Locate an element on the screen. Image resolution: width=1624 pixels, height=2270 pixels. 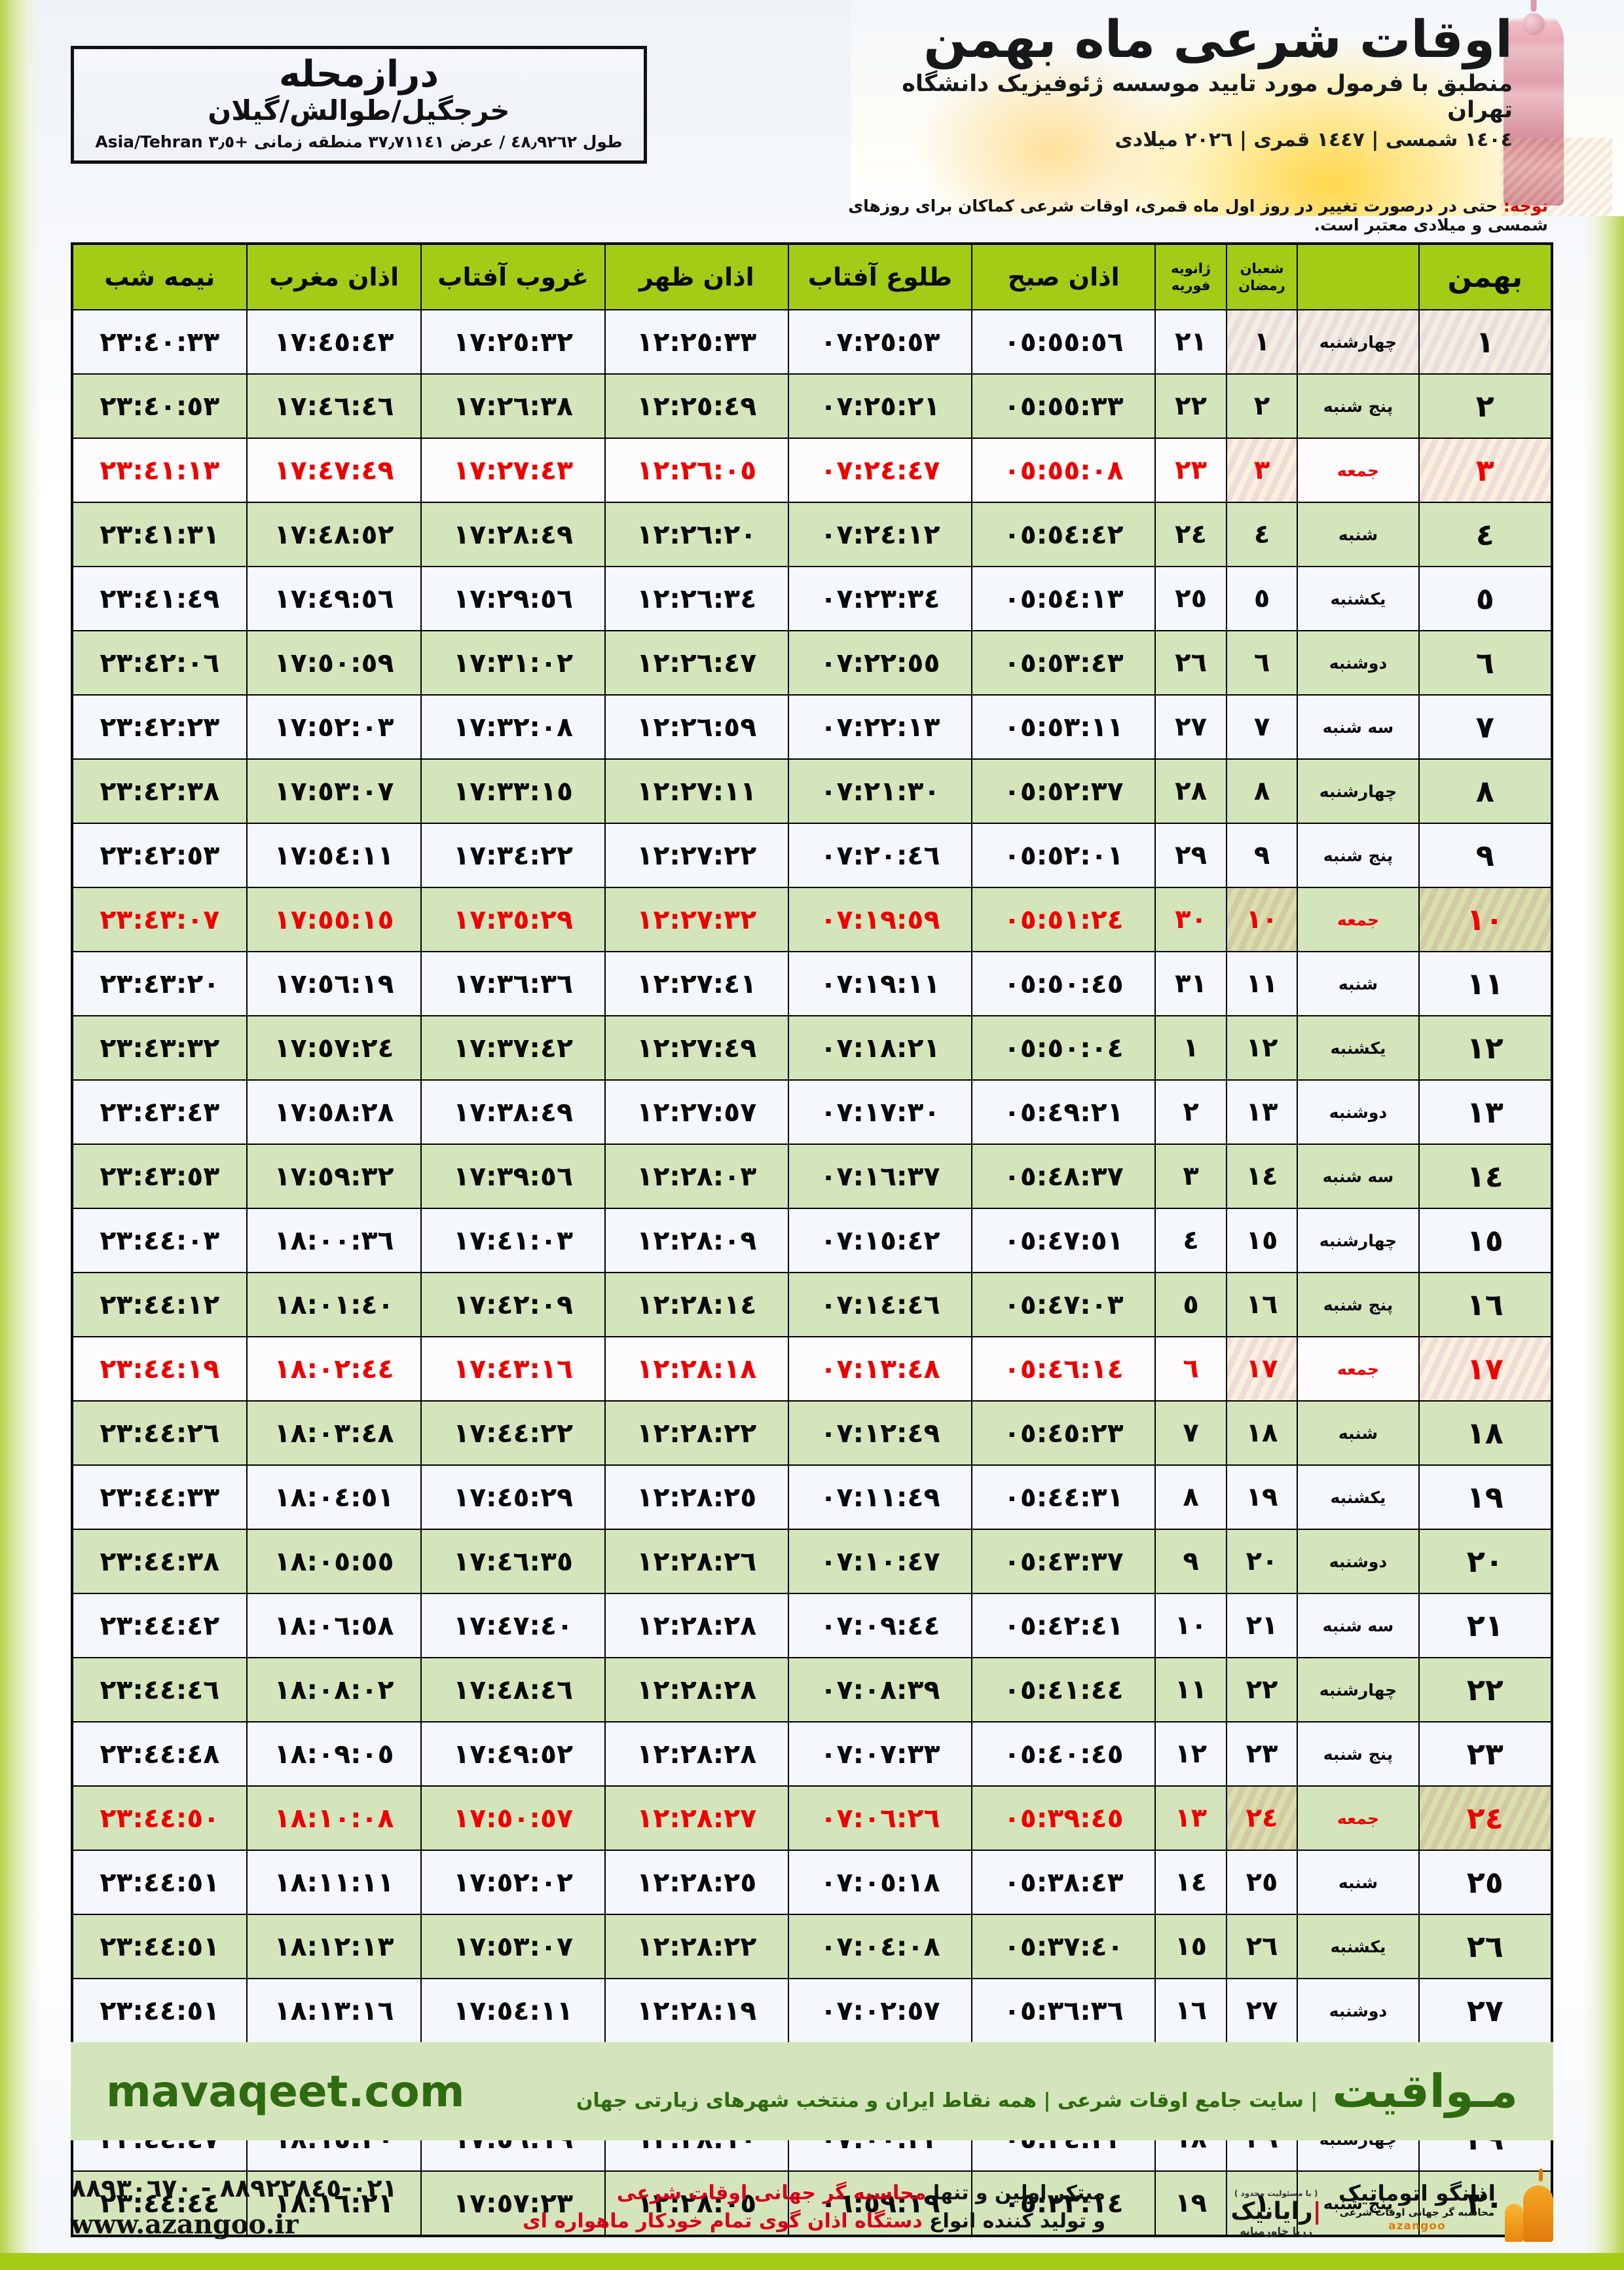
cell-sunset: ١٧:٣٥:٢٩ is located at coordinates (513, 919).